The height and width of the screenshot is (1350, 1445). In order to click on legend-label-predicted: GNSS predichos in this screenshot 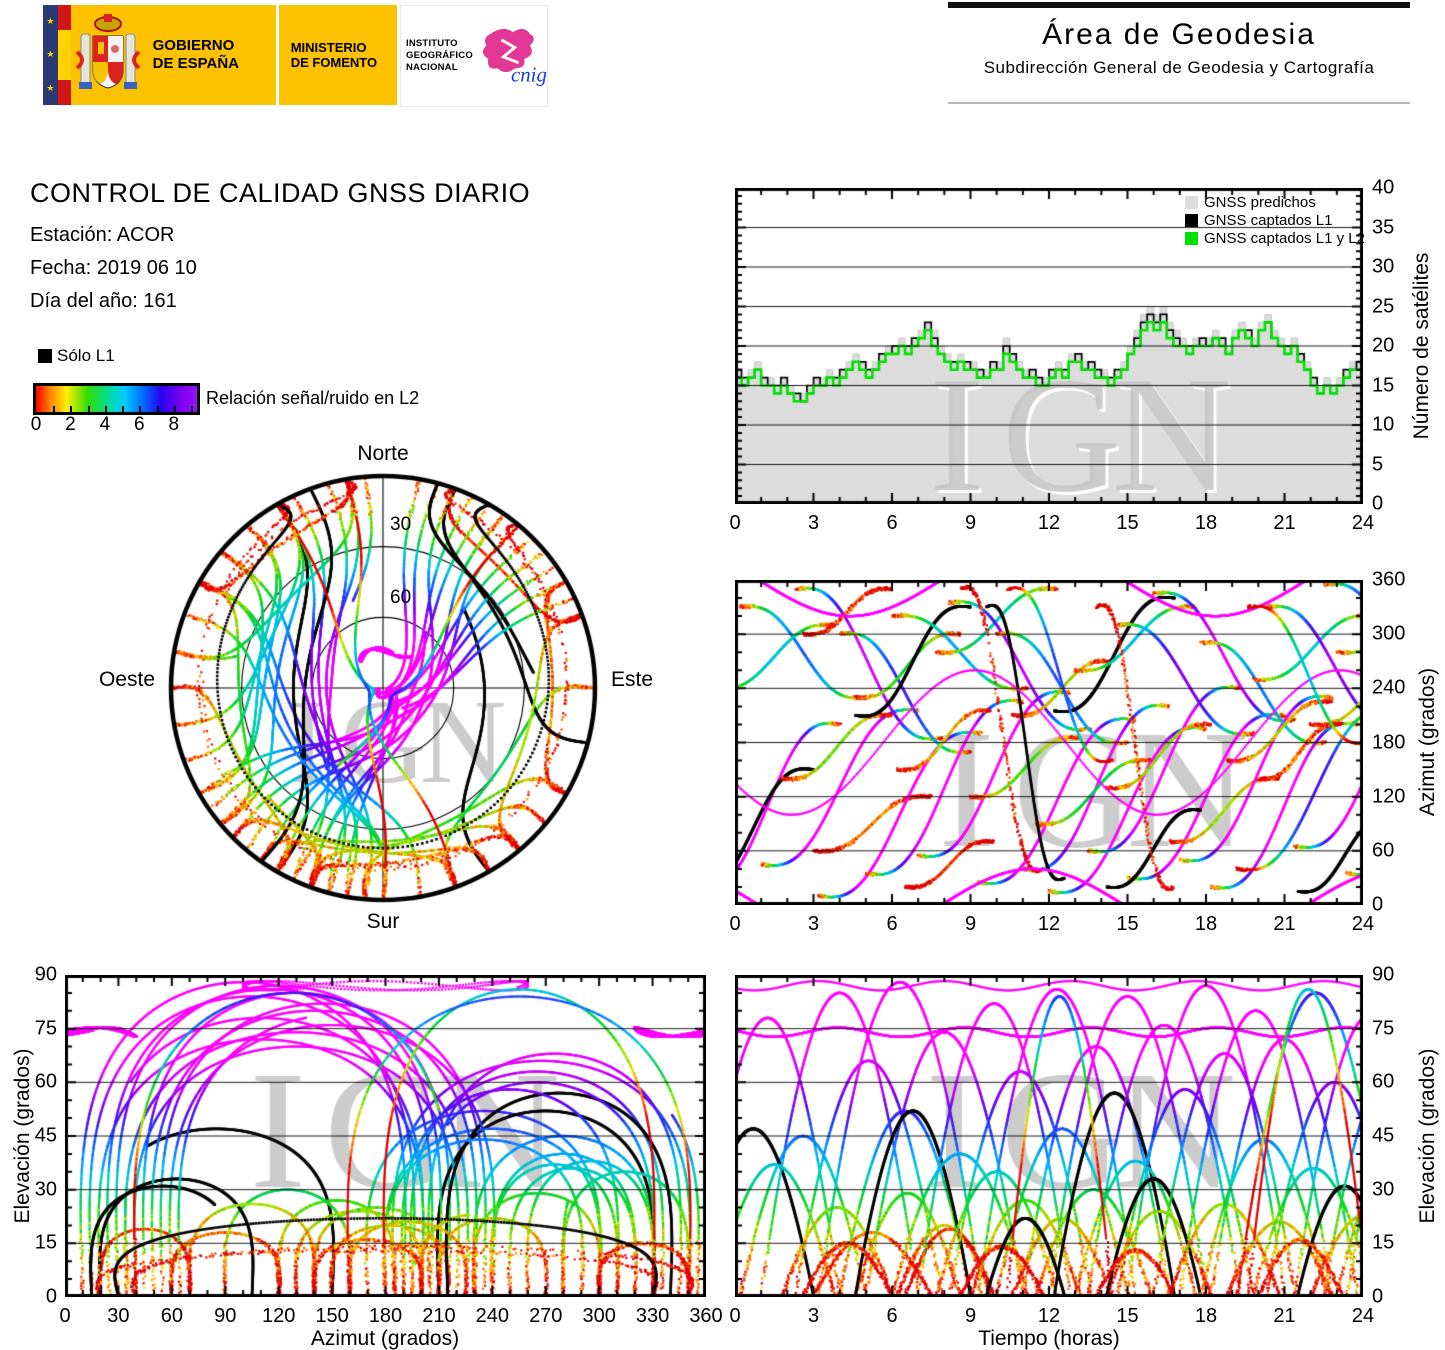, I will do `click(1260, 202)`.